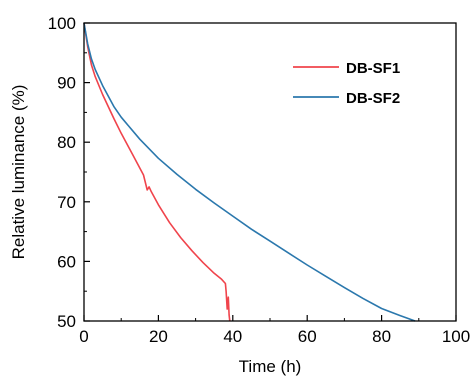  What do you see at coordinates (381, 336) in the screenshot?
I see `x-tick-label: 80` at bounding box center [381, 336].